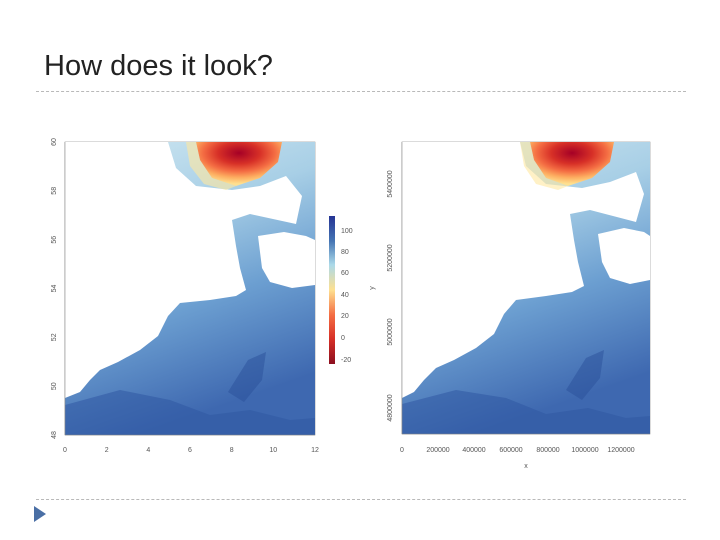 This screenshot has height=540, width=720. What do you see at coordinates (346, 360) in the screenshot?
I see `colorbar-tick: -20` at bounding box center [346, 360].